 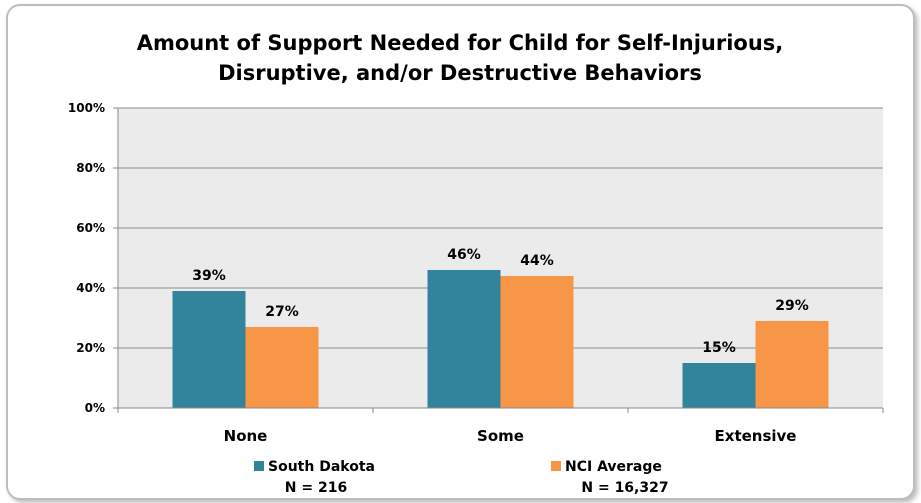 I want to click on legend-n-south-dakota: N = 216, so click(x=316, y=488).